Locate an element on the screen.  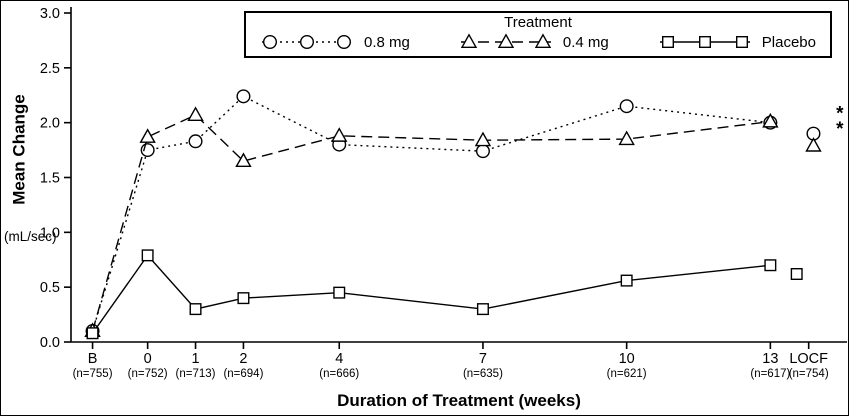
legend-sample-square-solid is located at coordinates (704, 42).